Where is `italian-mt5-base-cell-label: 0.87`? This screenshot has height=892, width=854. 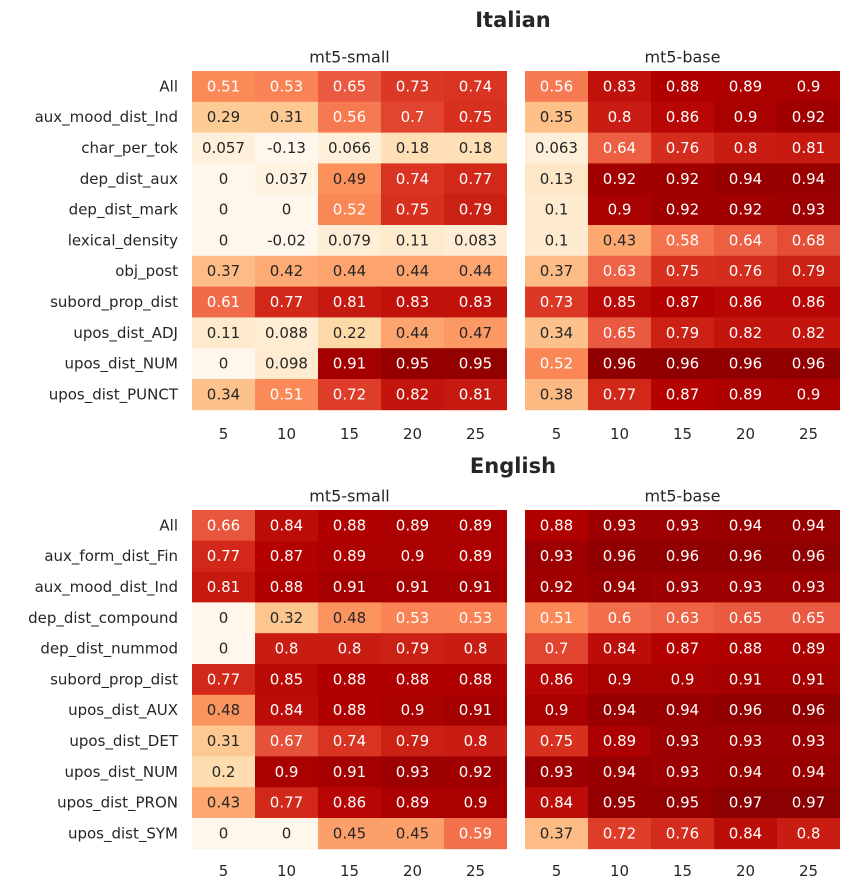
italian-mt5-base-cell-label: 0.87 is located at coordinates (682, 394).